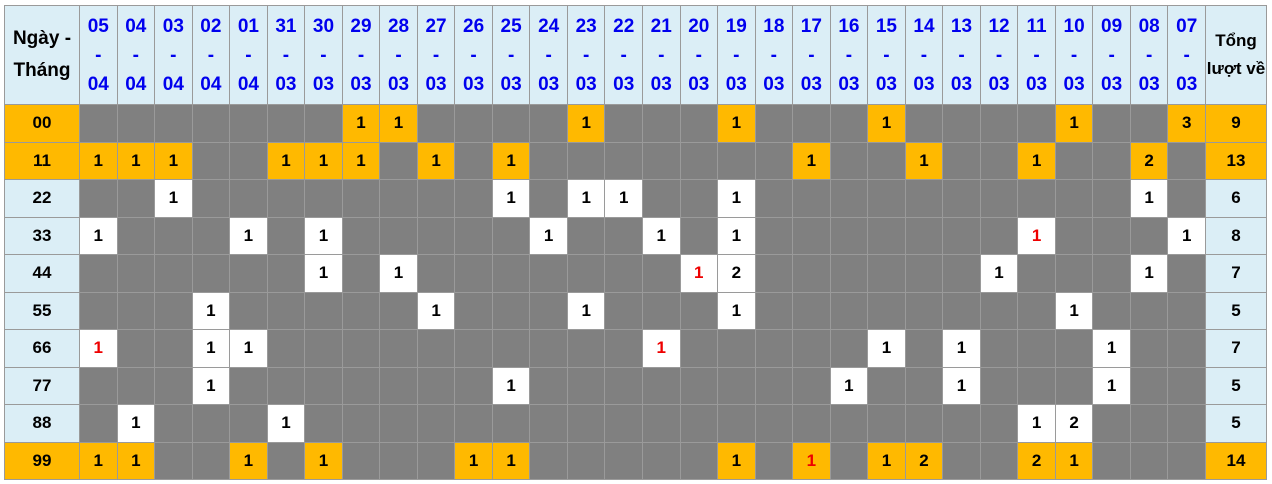 The width and height of the screenshot is (1272, 484). I want to click on day: 19, so click(736, 26).